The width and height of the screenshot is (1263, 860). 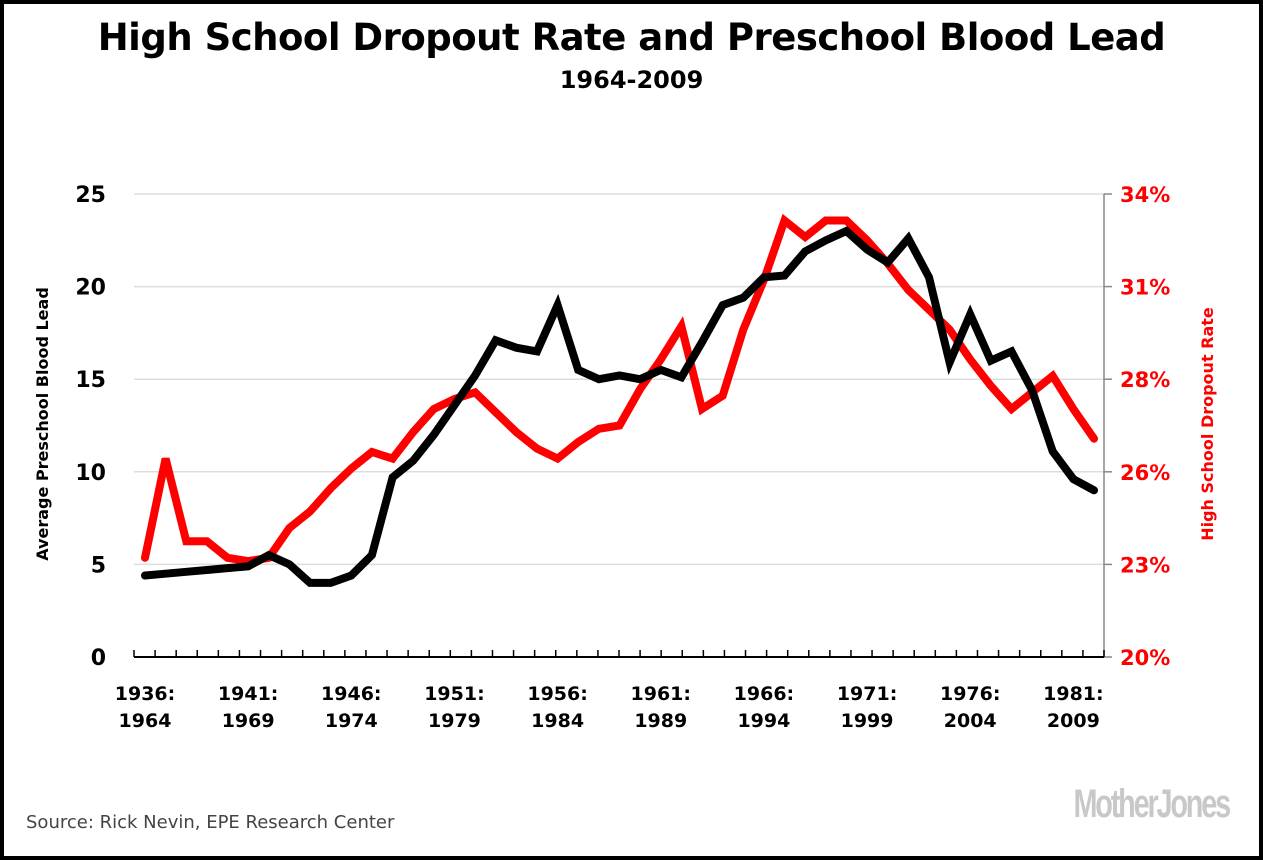 What do you see at coordinates (90, 380) in the screenshot?
I see `left-tick-label: 15` at bounding box center [90, 380].